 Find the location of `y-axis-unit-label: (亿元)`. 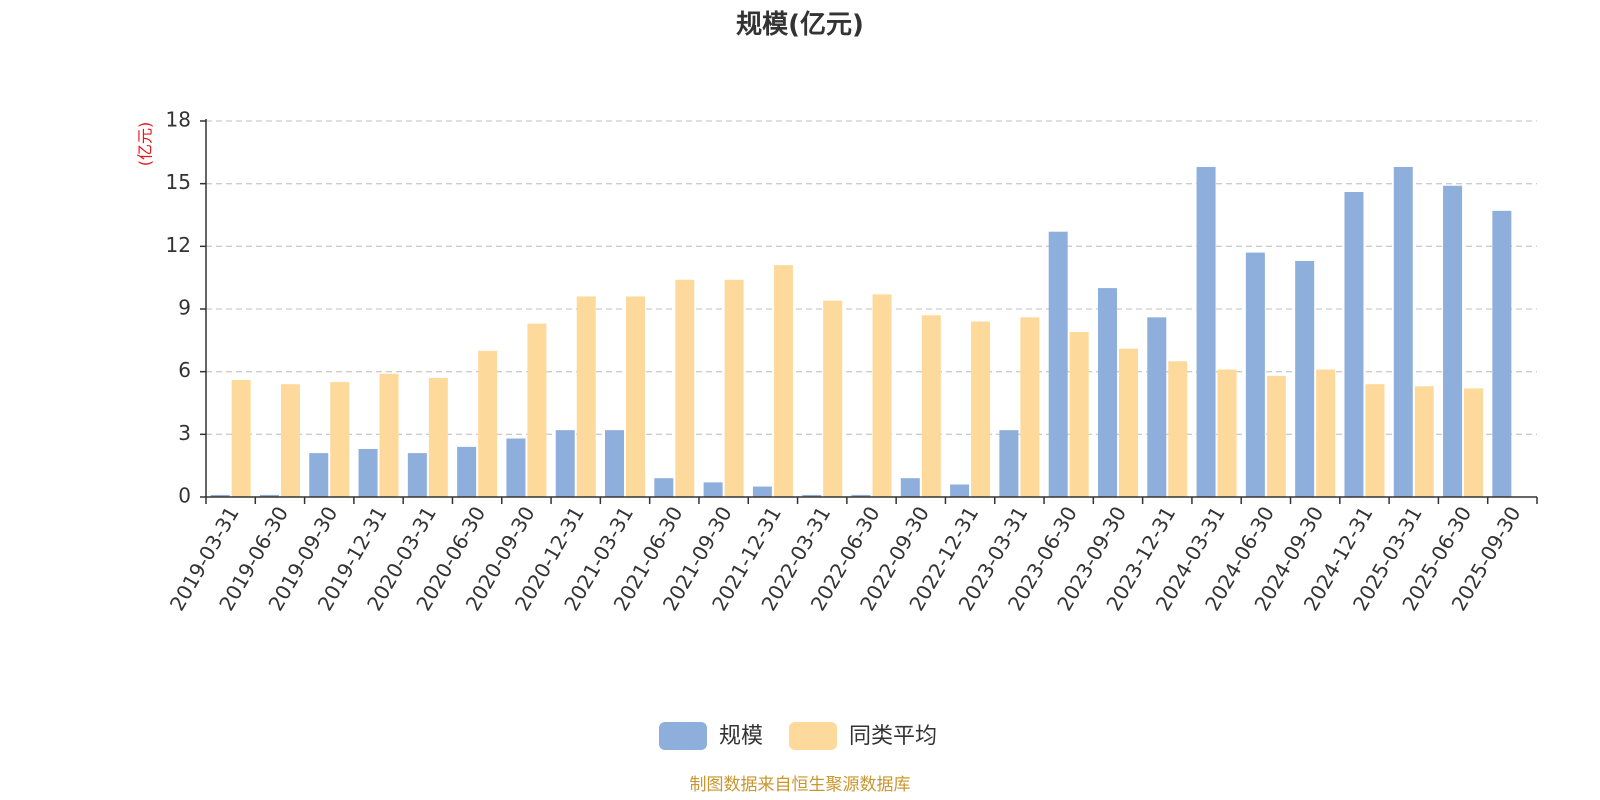

y-axis-unit-label: (亿元) is located at coordinates (145, 144).